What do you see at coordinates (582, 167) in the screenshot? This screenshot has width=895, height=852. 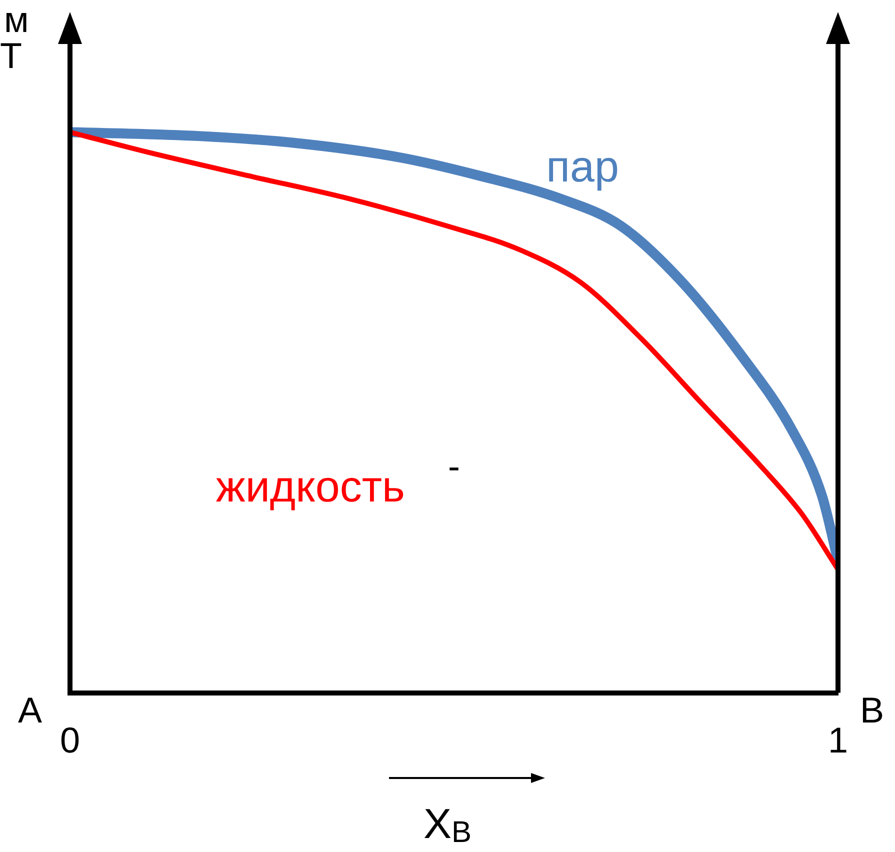 I see `series-label: пар` at bounding box center [582, 167].